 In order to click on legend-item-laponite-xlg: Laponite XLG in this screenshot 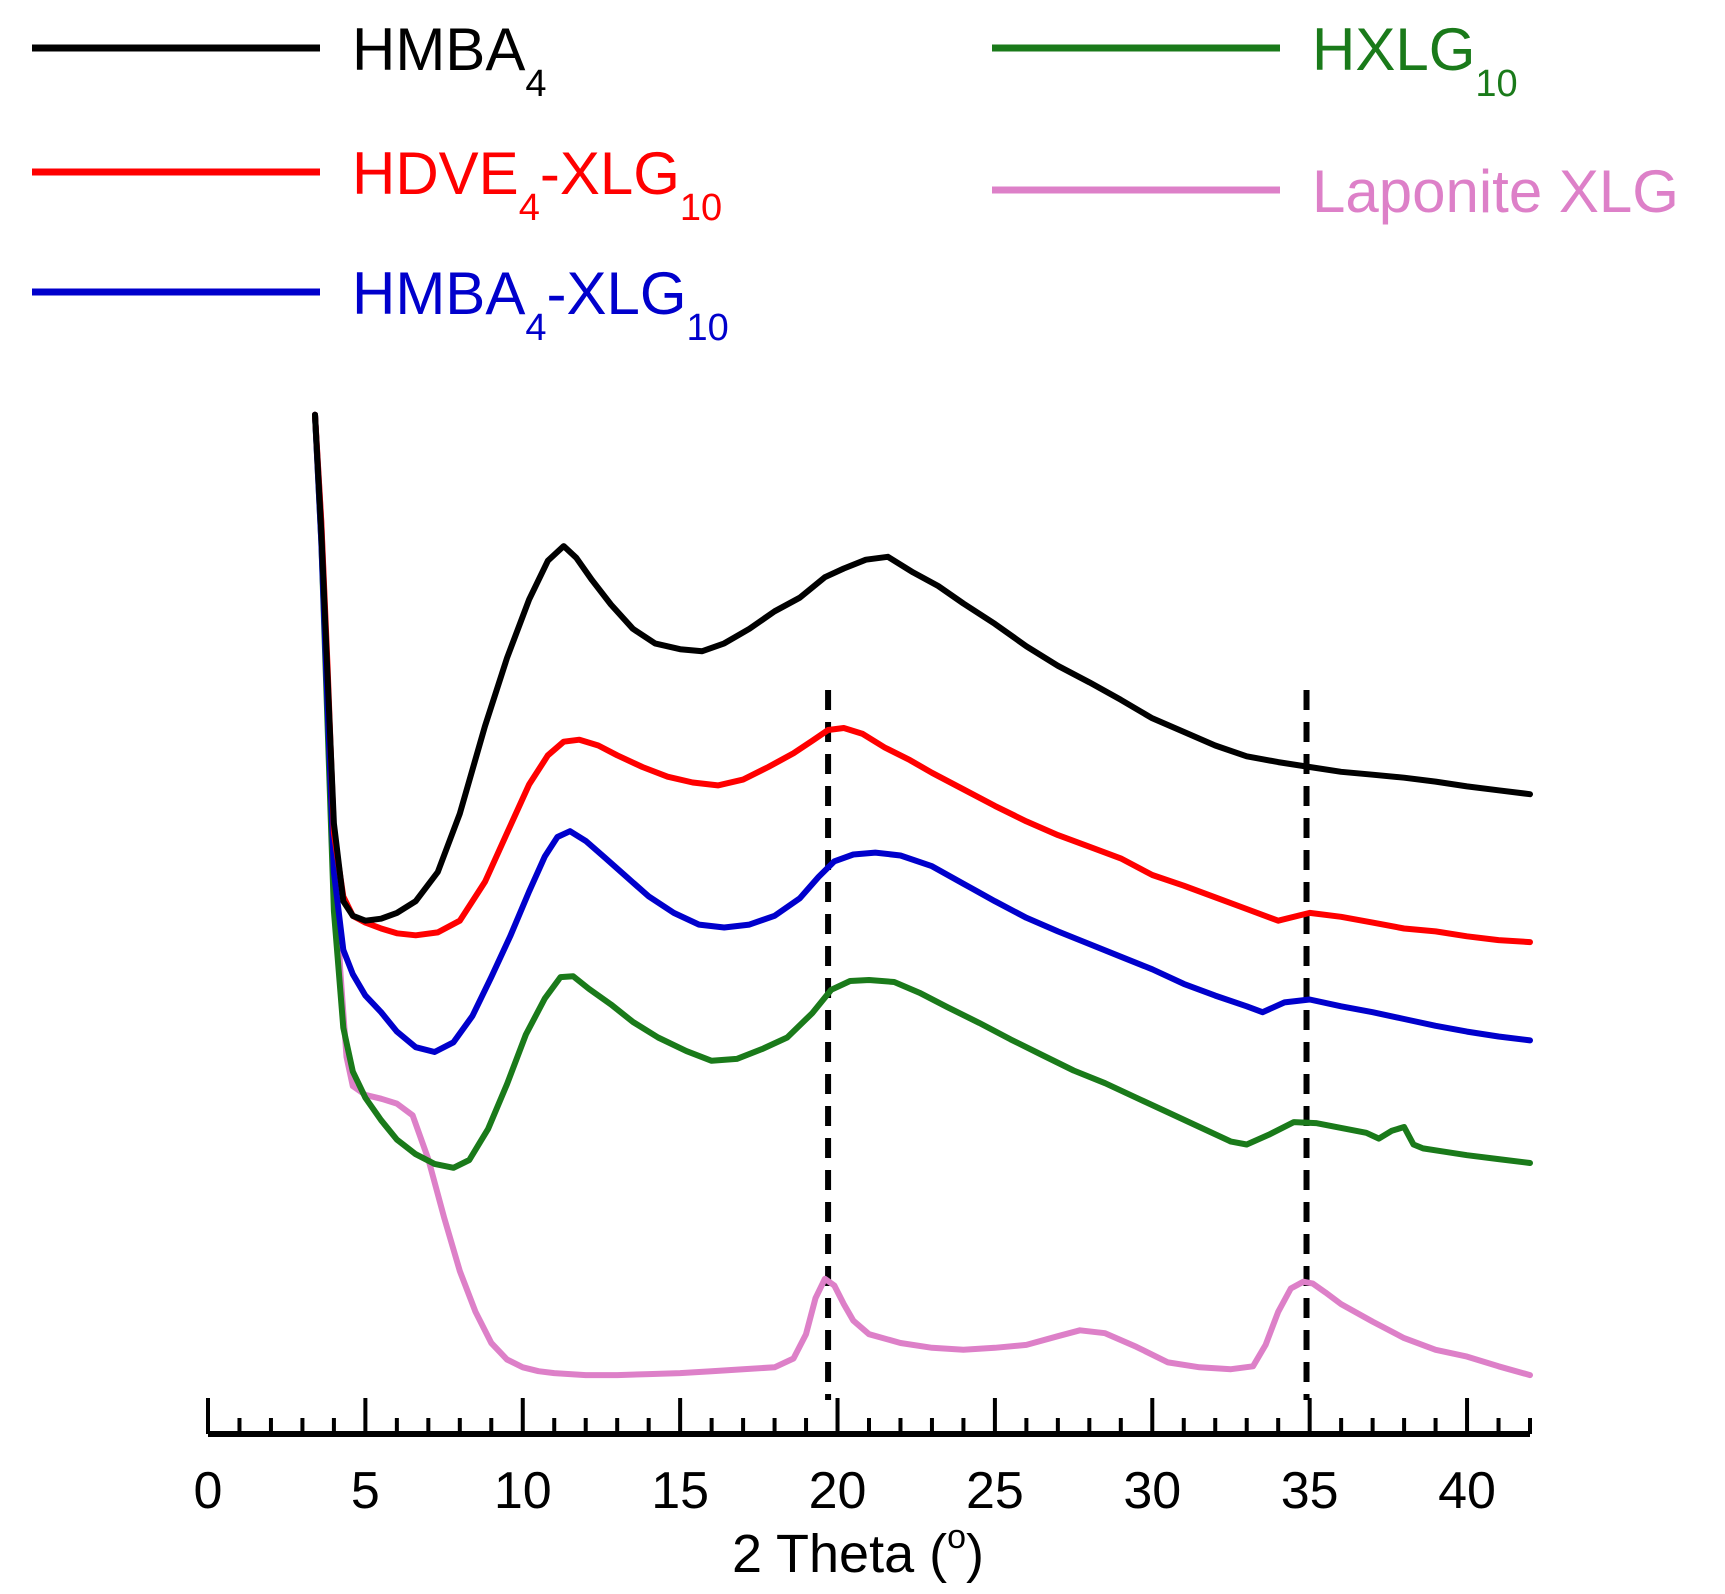, I will do `click(1335, 191)`.